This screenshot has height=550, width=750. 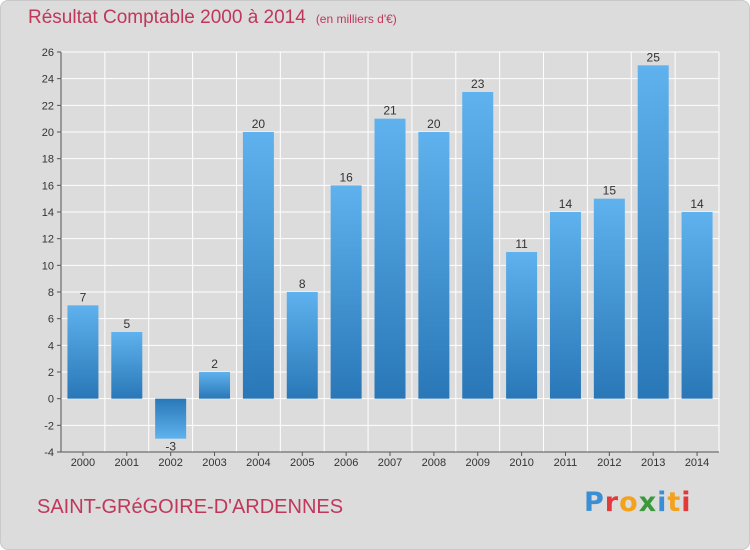 What do you see at coordinates (356, 19) in the screenshot?
I see `chart-unit-note: (en milliers d'€)` at bounding box center [356, 19].